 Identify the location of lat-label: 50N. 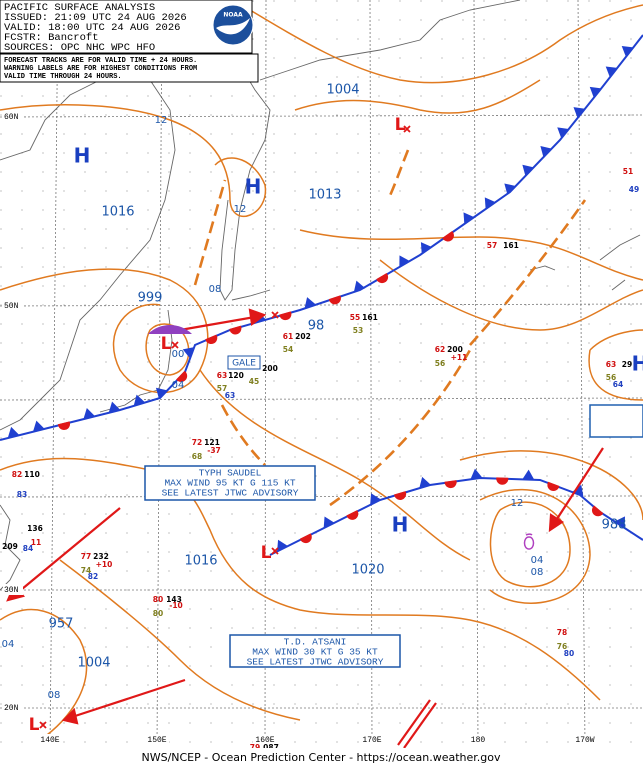
(11, 306).